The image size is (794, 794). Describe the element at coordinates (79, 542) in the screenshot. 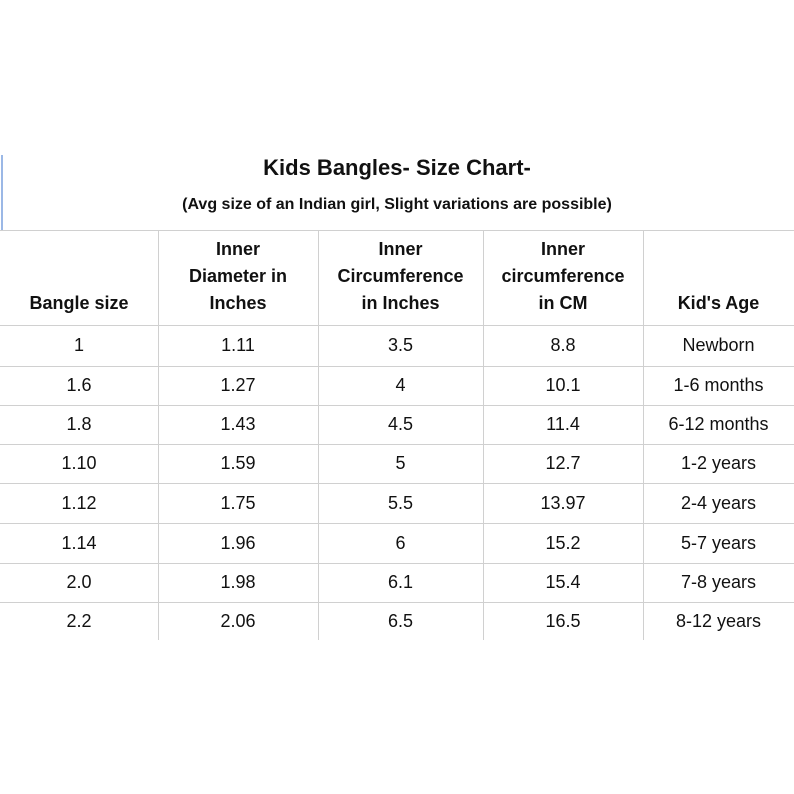

I see `table-cell: 1.14` at that location.